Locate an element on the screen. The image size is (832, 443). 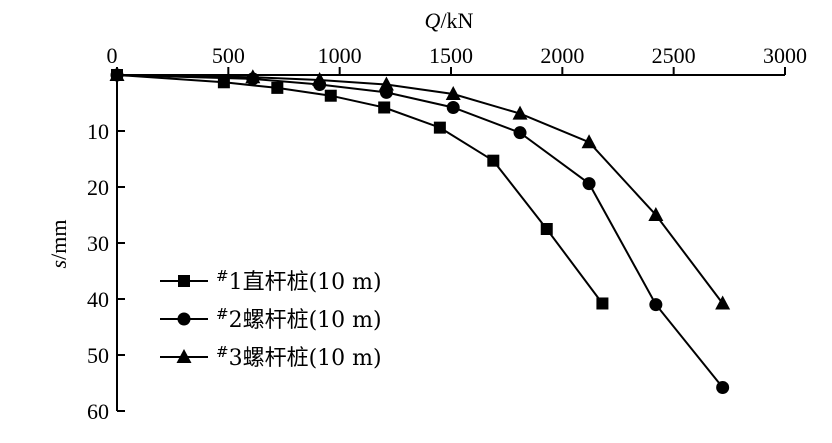
legend-entry-1: #1直杆桩(10 m) is located at coordinates (271, 281).